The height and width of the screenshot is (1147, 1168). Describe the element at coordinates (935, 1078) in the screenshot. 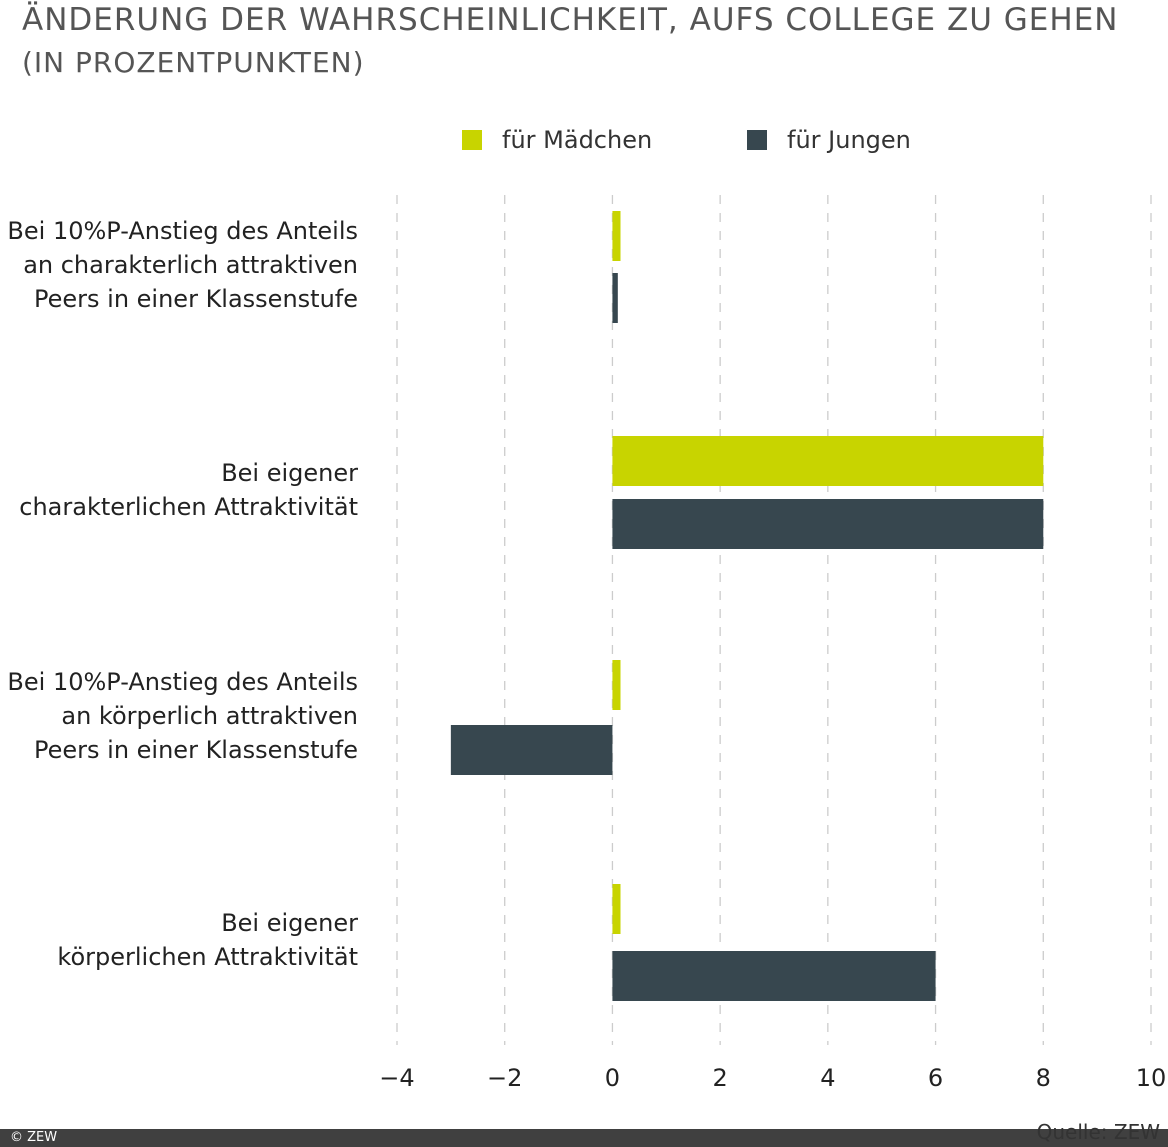

I see `x-tick-label: 6` at that location.